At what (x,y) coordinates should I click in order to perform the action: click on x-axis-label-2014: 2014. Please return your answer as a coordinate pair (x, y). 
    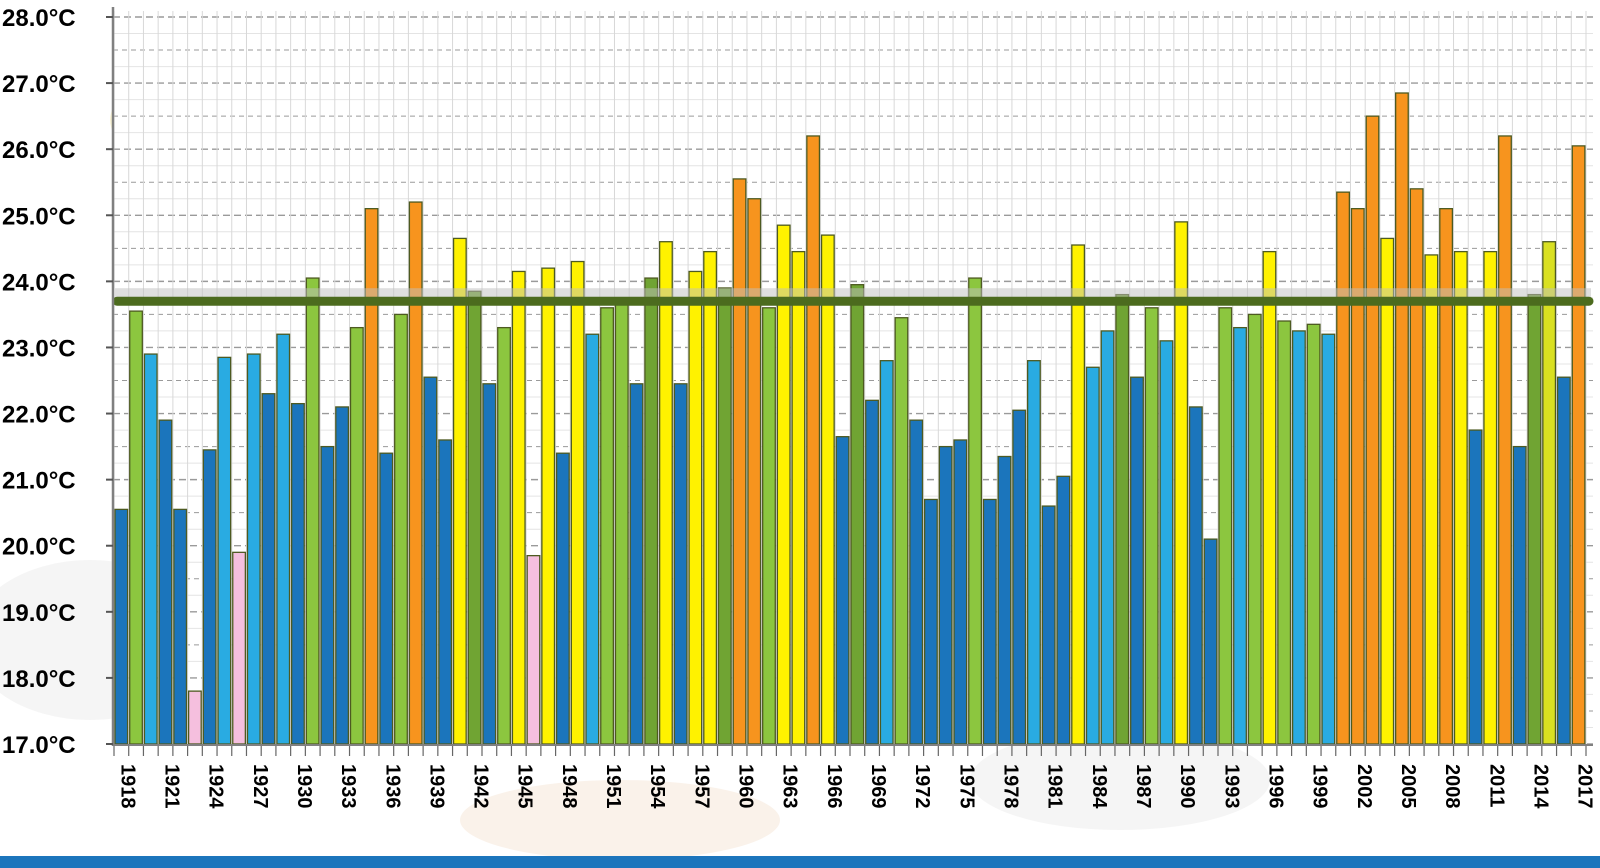
    Looking at the image, I should click on (1540, 786).